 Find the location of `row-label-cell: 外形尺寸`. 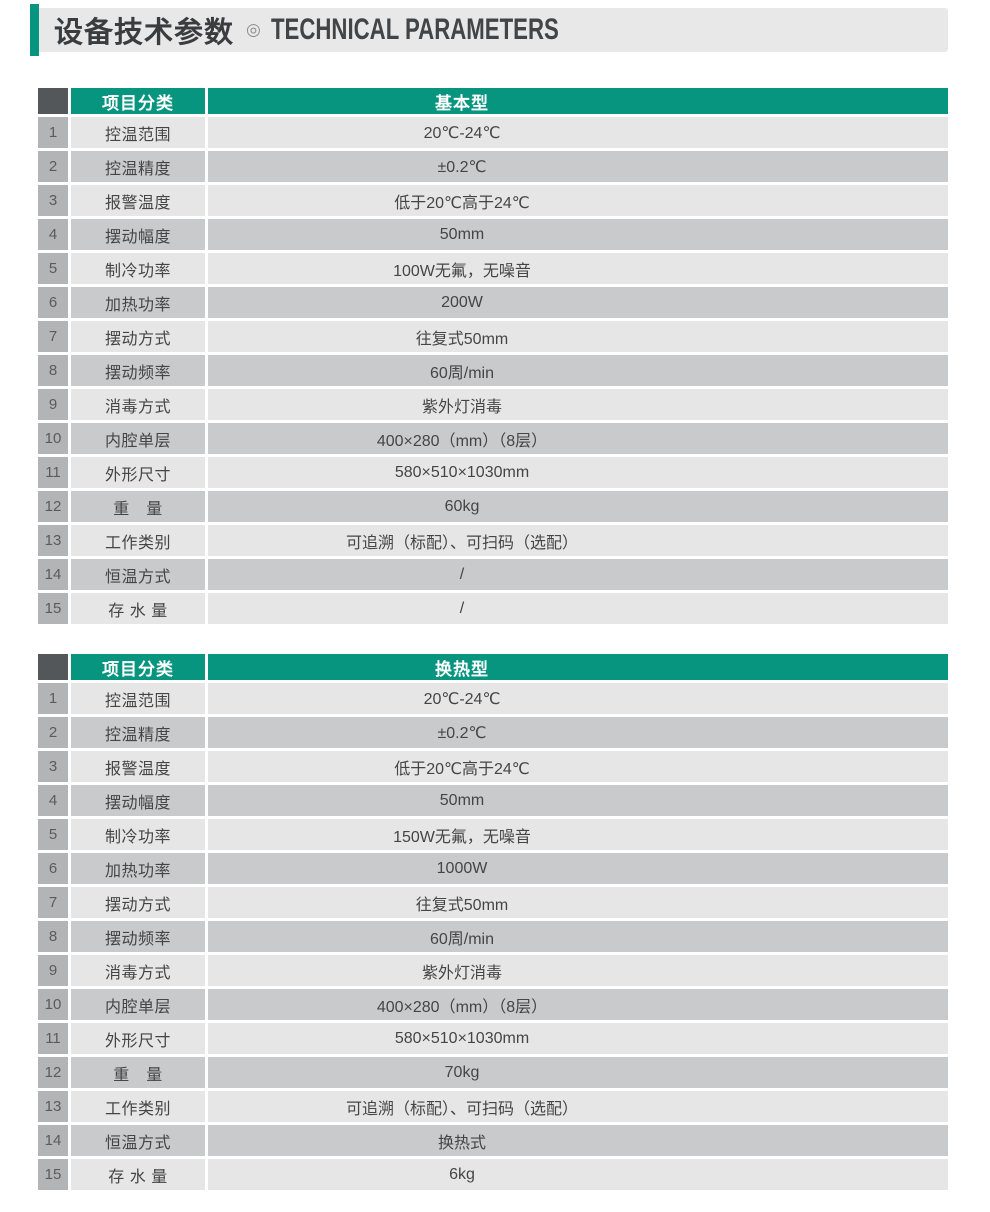

row-label-cell: 外形尺寸 is located at coordinates (138, 1038).